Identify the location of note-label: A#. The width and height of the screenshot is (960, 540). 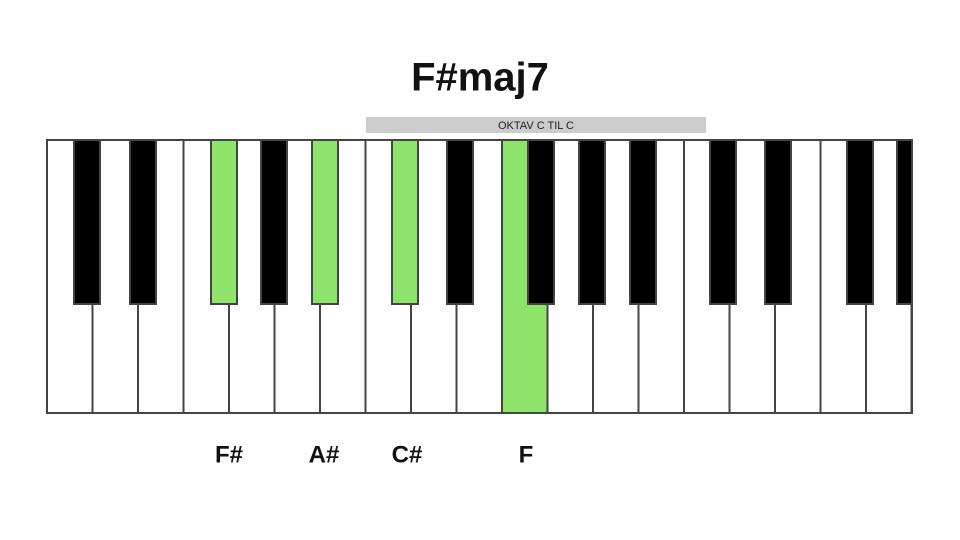
(324, 454).